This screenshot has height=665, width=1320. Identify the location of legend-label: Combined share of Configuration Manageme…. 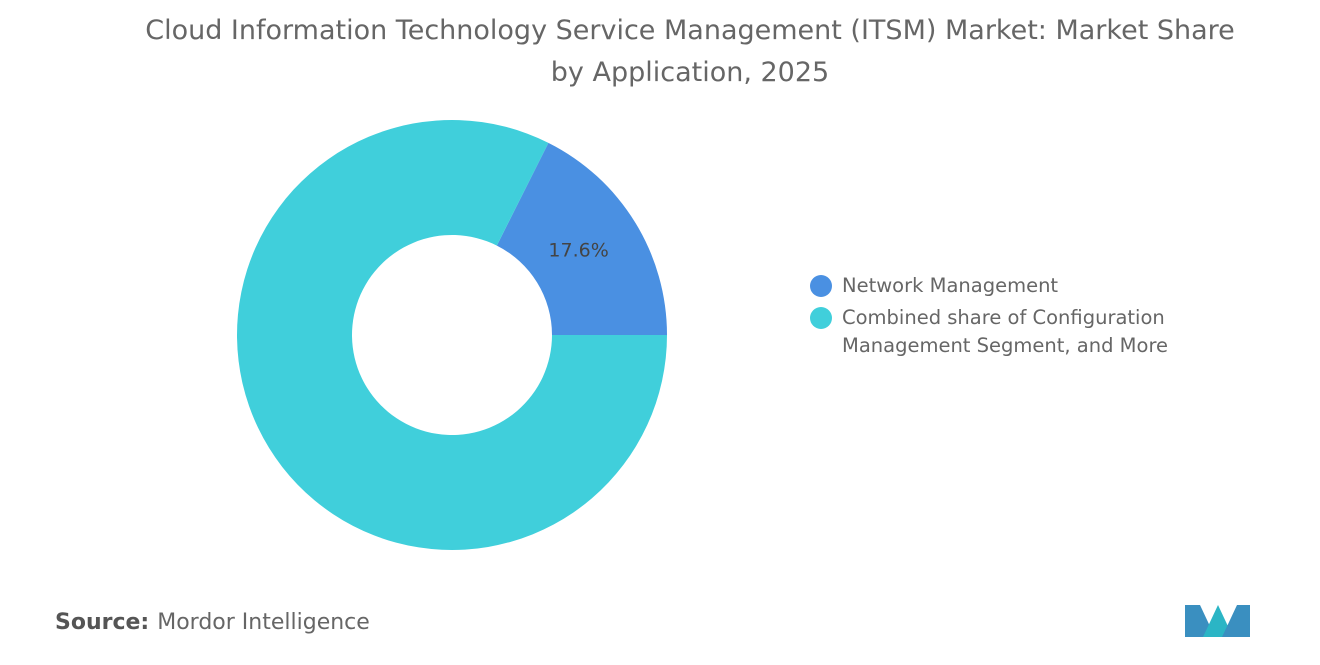
(1005, 331).